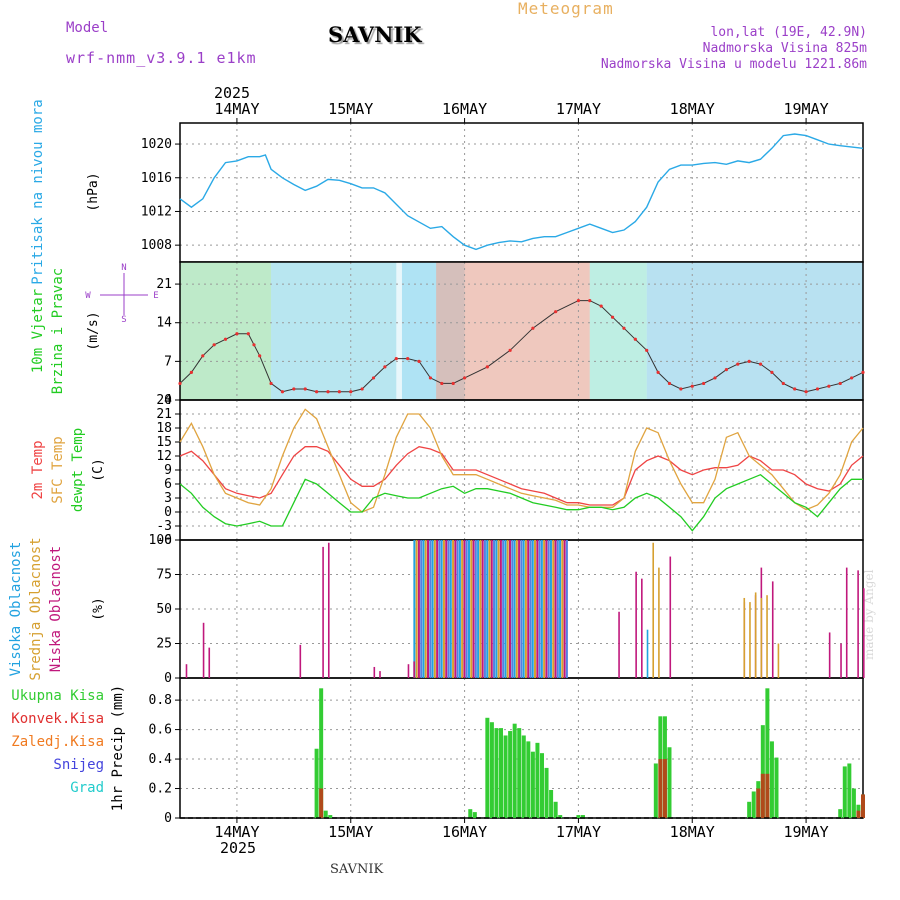 The width and height of the screenshot is (900, 900). Describe the element at coordinates (236, 109) in the screenshot. I see `date-label-top: 14MAY` at that location.